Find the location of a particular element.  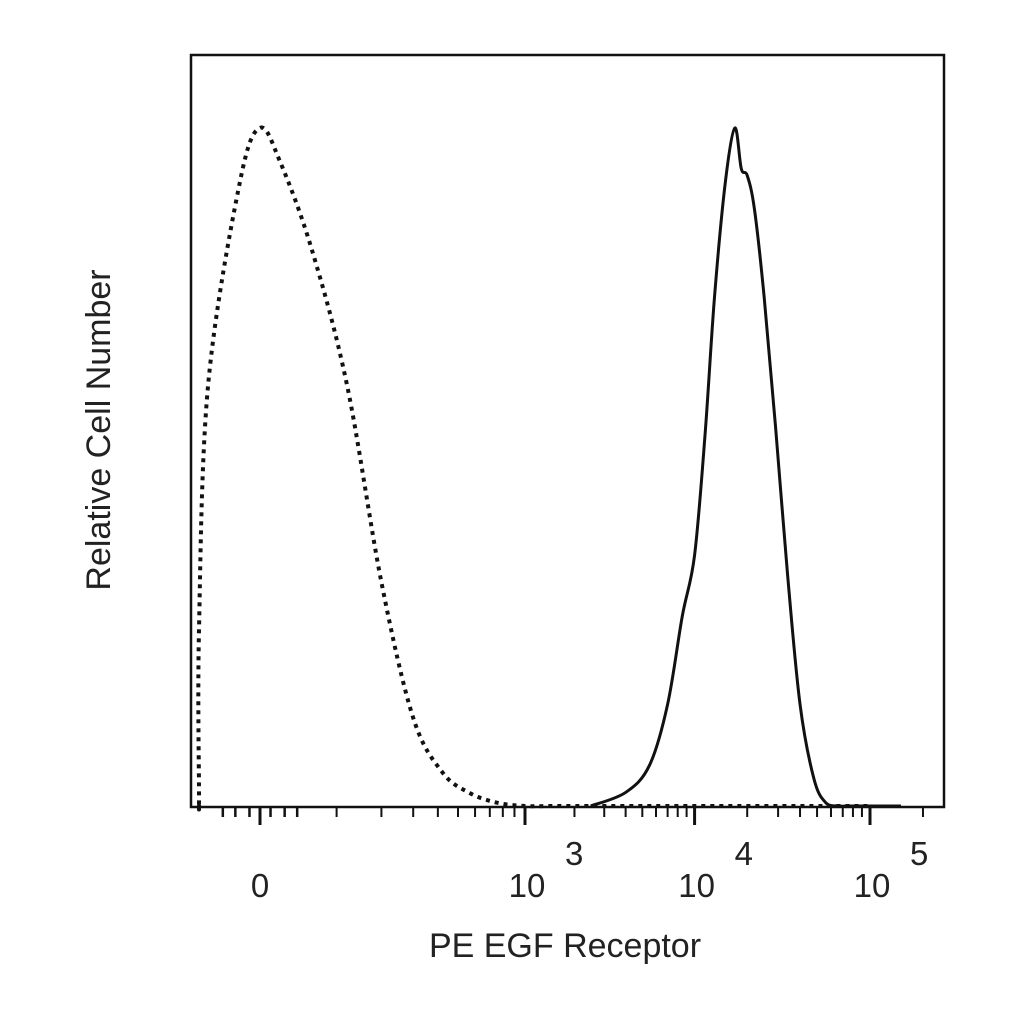

x-tick-label-exponent: 5 is located at coordinates (919, 853).